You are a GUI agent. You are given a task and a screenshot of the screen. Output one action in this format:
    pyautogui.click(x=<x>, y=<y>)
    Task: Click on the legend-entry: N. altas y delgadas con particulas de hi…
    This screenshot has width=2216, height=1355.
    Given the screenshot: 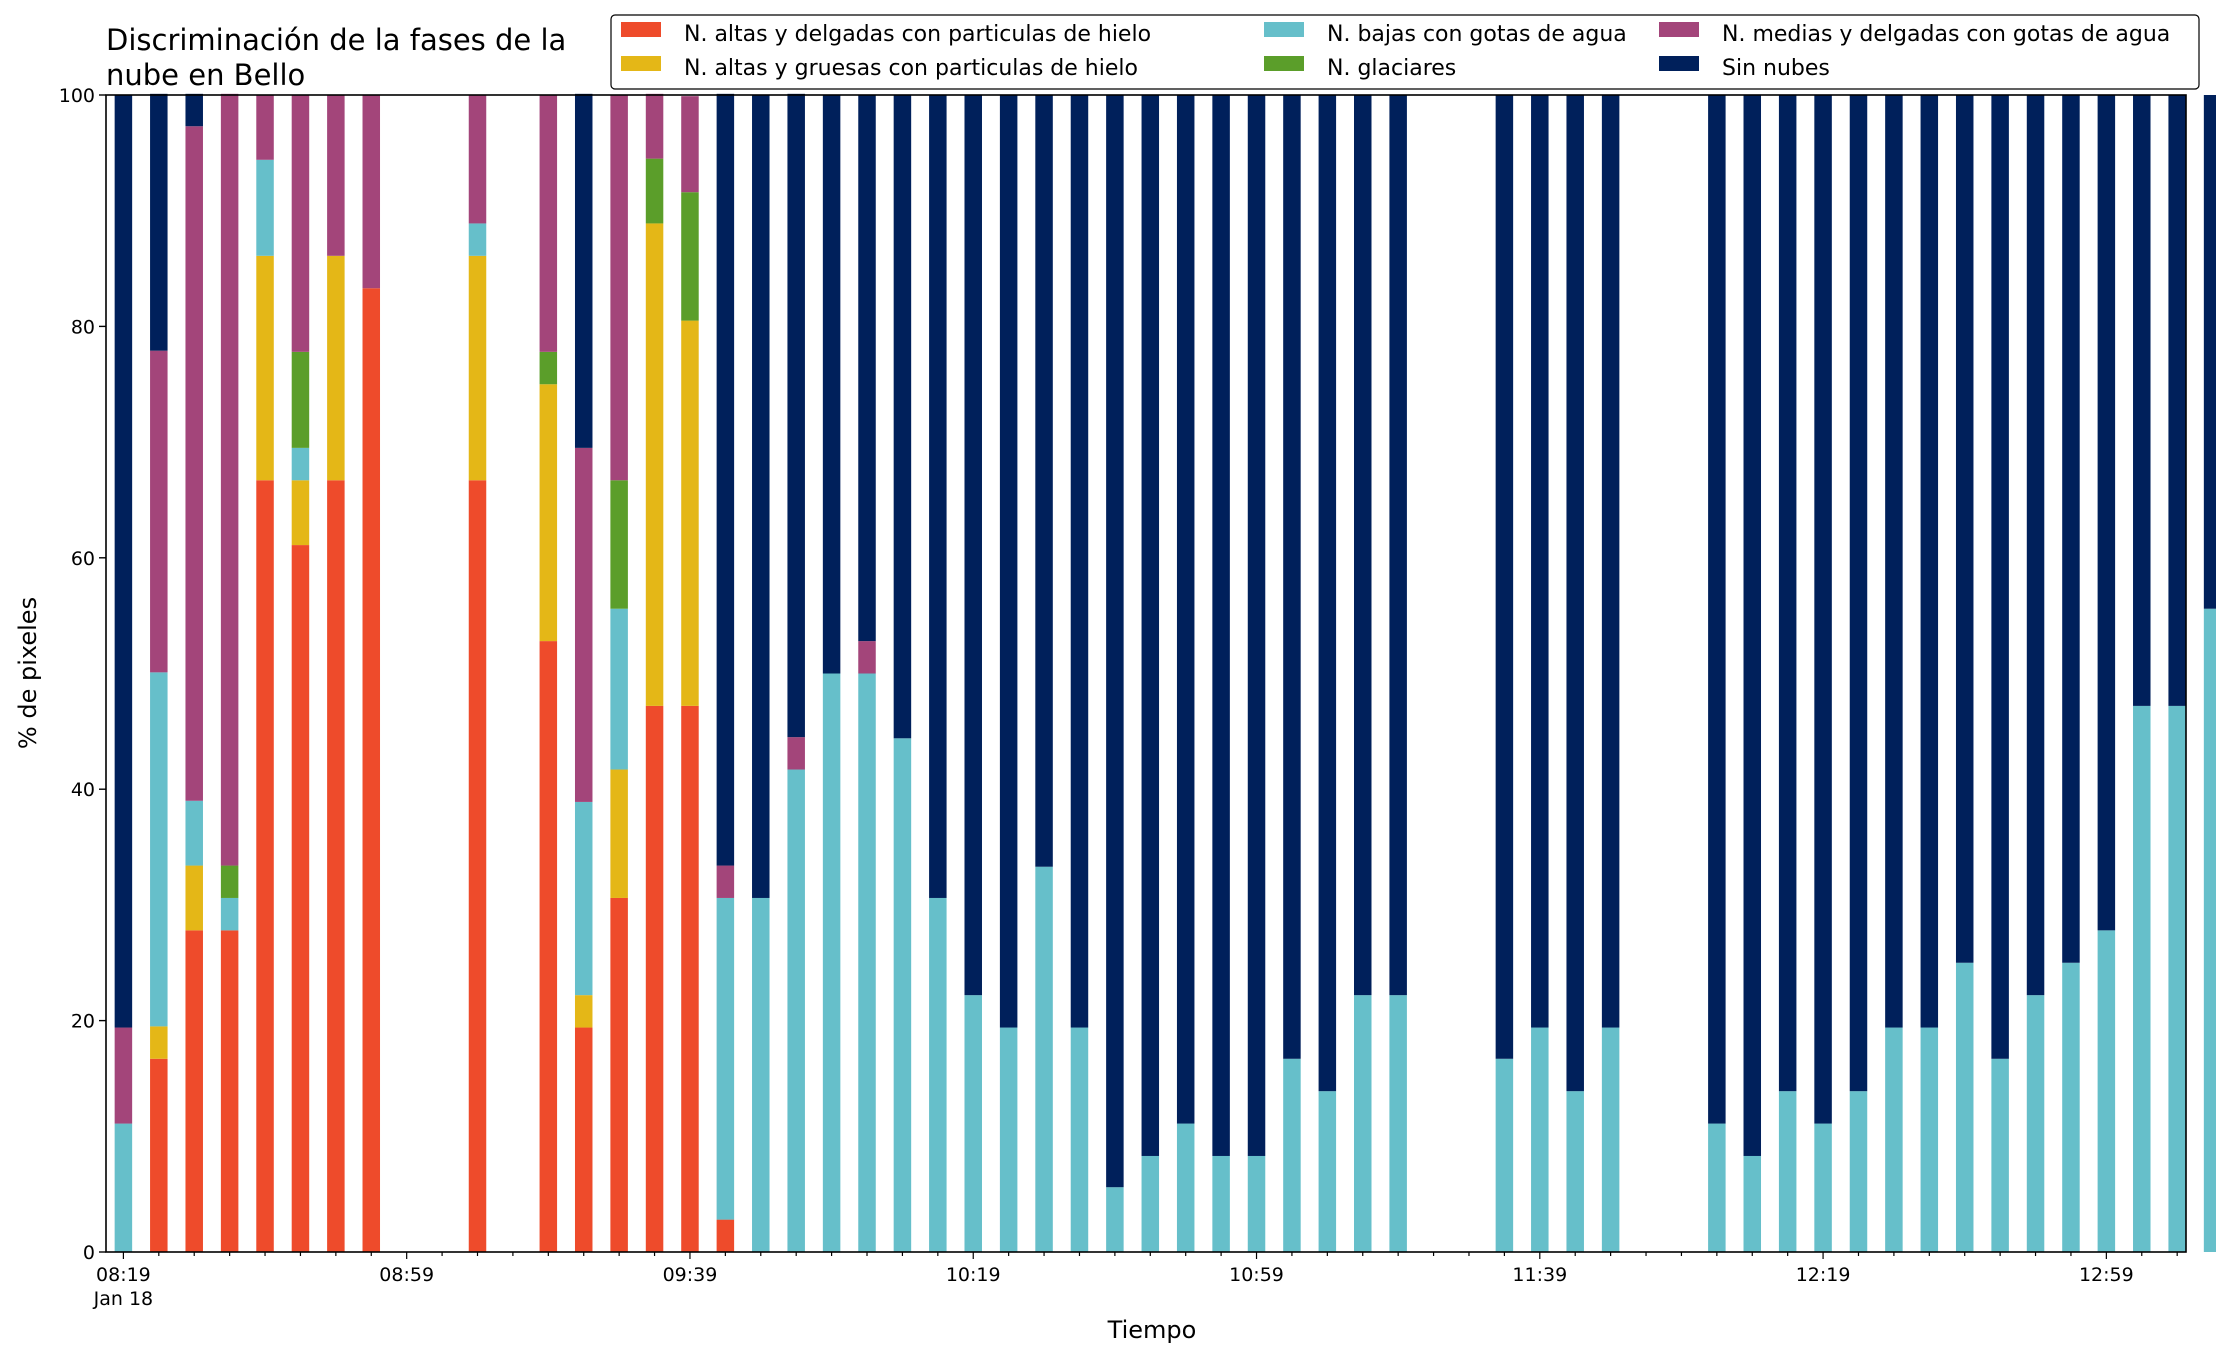 What is the action you would take?
    pyautogui.click(x=917, y=34)
    